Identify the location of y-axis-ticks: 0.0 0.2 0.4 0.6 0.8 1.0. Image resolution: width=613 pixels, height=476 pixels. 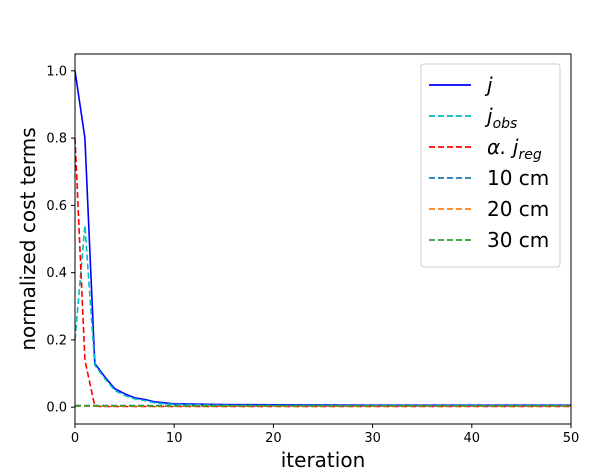
(60, 240).